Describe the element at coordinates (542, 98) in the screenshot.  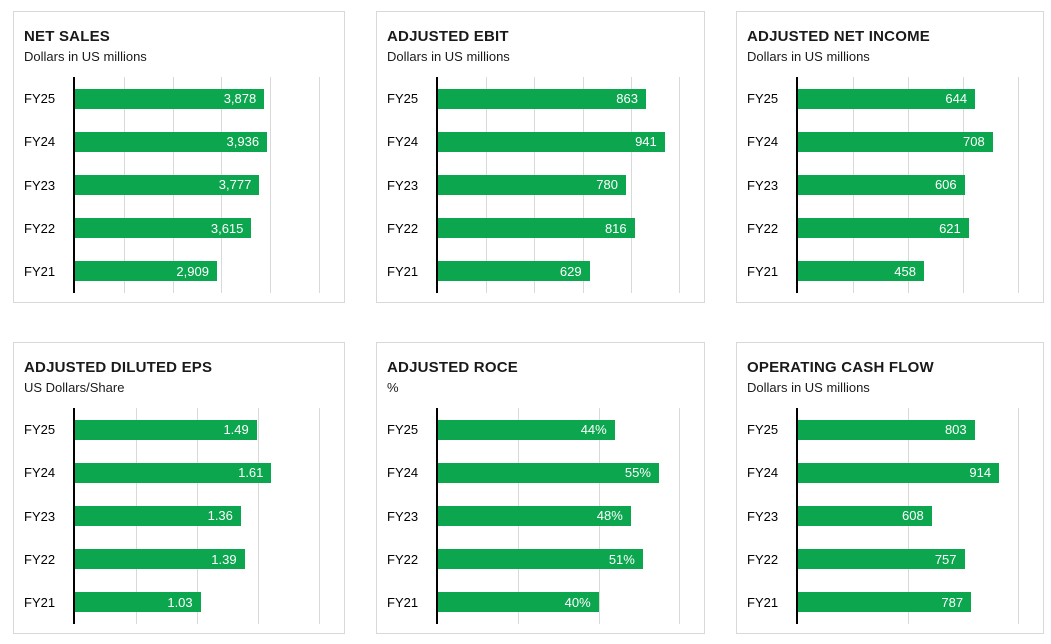
I see `bar-fy25: 863` at that location.